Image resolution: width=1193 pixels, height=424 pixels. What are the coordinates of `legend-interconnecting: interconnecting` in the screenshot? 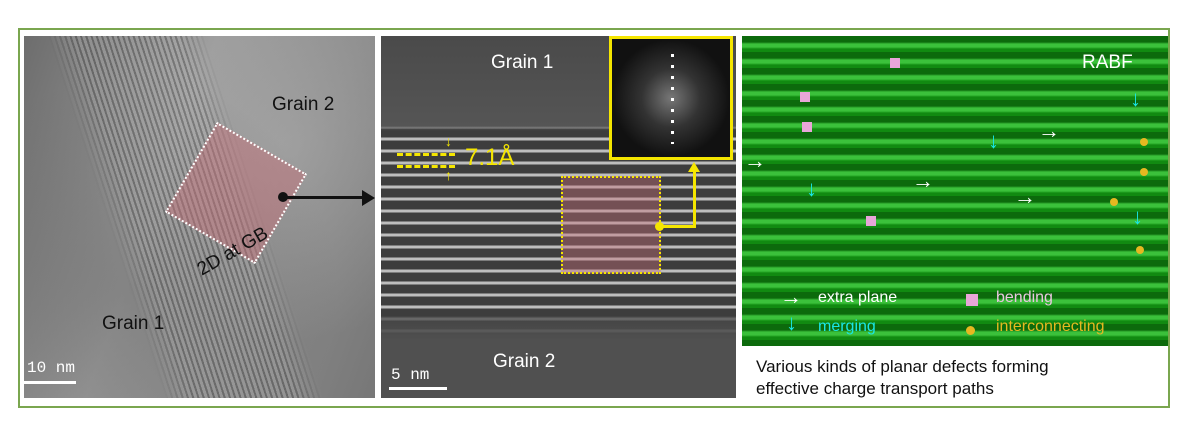 It's located at (1050, 326).